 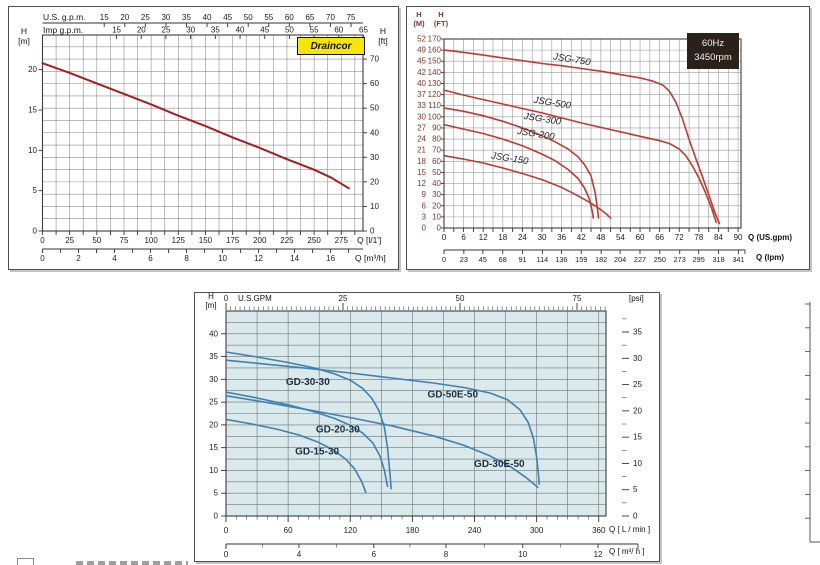 What do you see at coordinates (198, 238) in the screenshot?
I see `q-lmin-axis: 0 25 50 75 100 125 150 175 200 225 250 275` at bounding box center [198, 238].